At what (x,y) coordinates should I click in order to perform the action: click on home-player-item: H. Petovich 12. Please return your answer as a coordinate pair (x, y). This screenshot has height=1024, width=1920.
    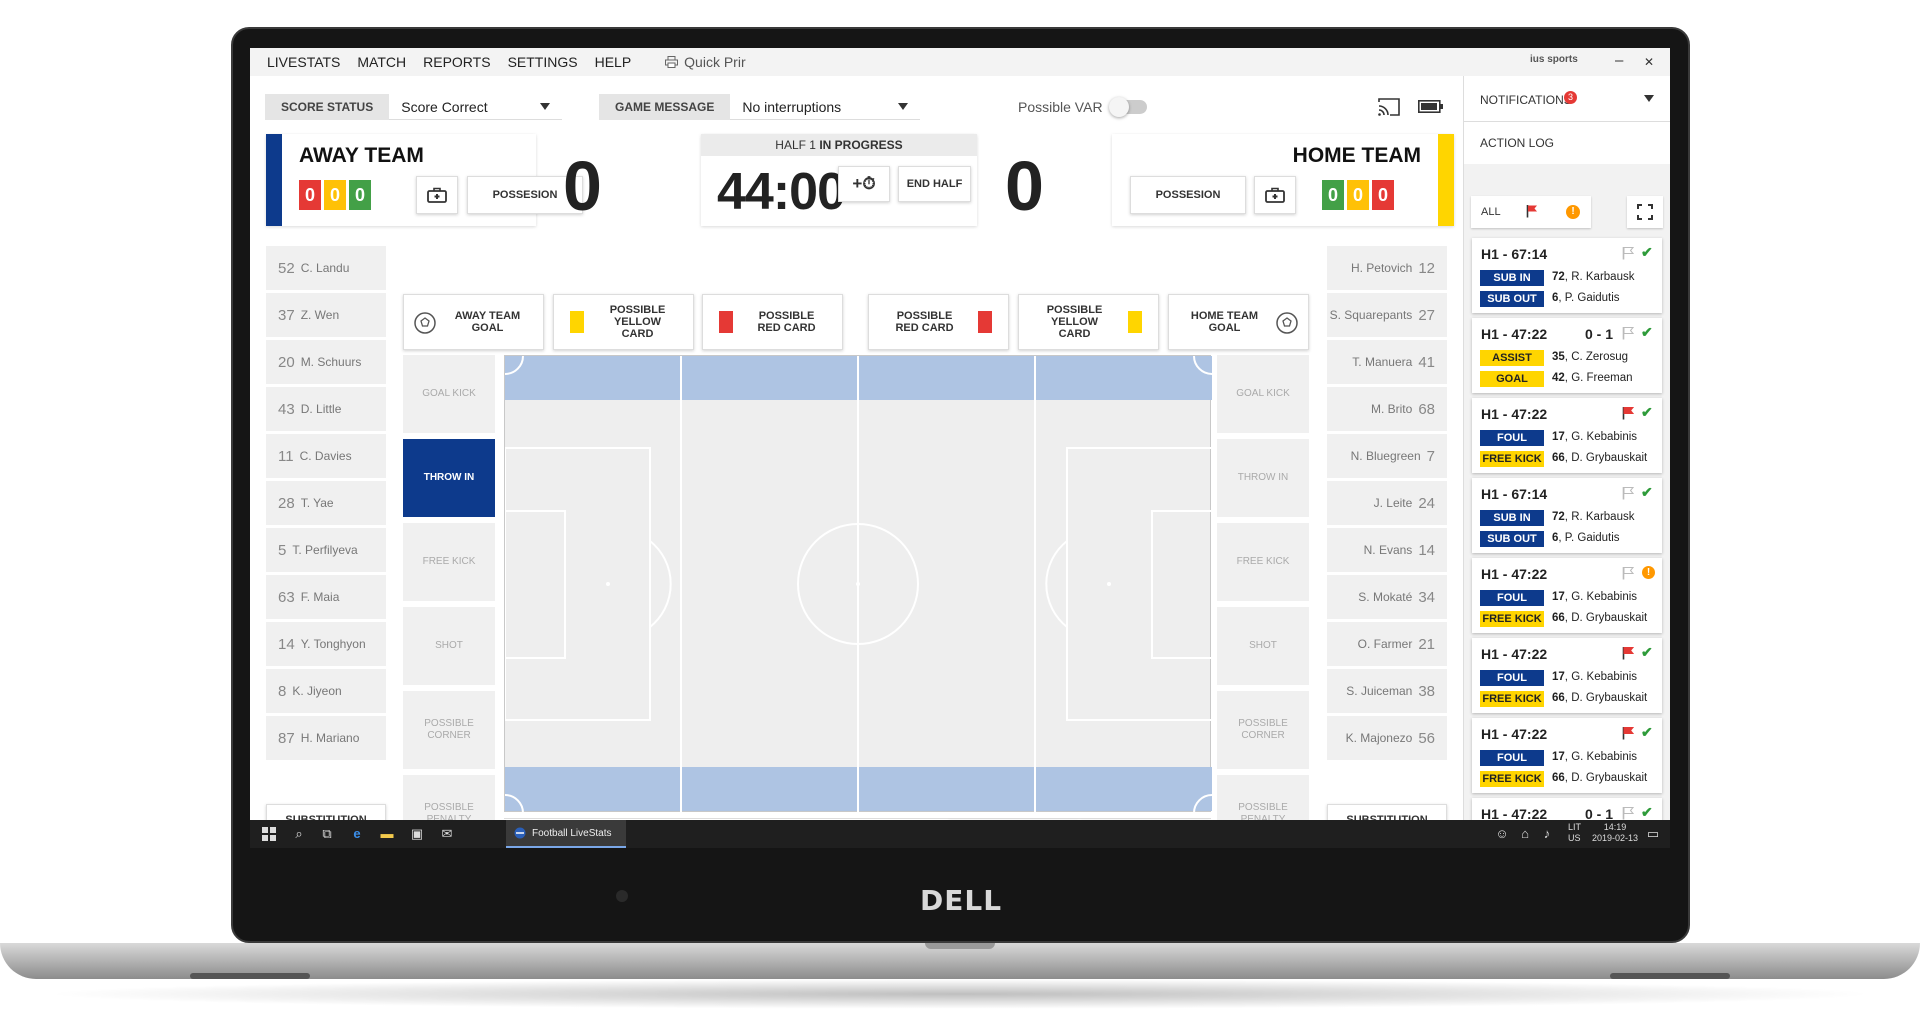
    Looking at the image, I should click on (1387, 268).